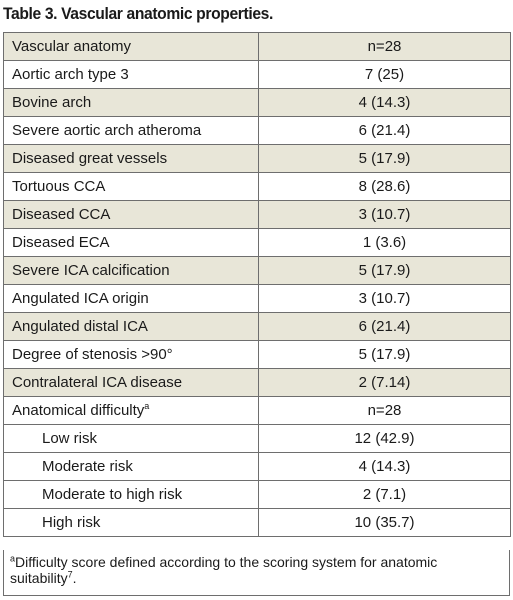 The height and width of the screenshot is (600, 513). What do you see at coordinates (71, 522) in the screenshot?
I see `row-label: High risk` at bounding box center [71, 522].